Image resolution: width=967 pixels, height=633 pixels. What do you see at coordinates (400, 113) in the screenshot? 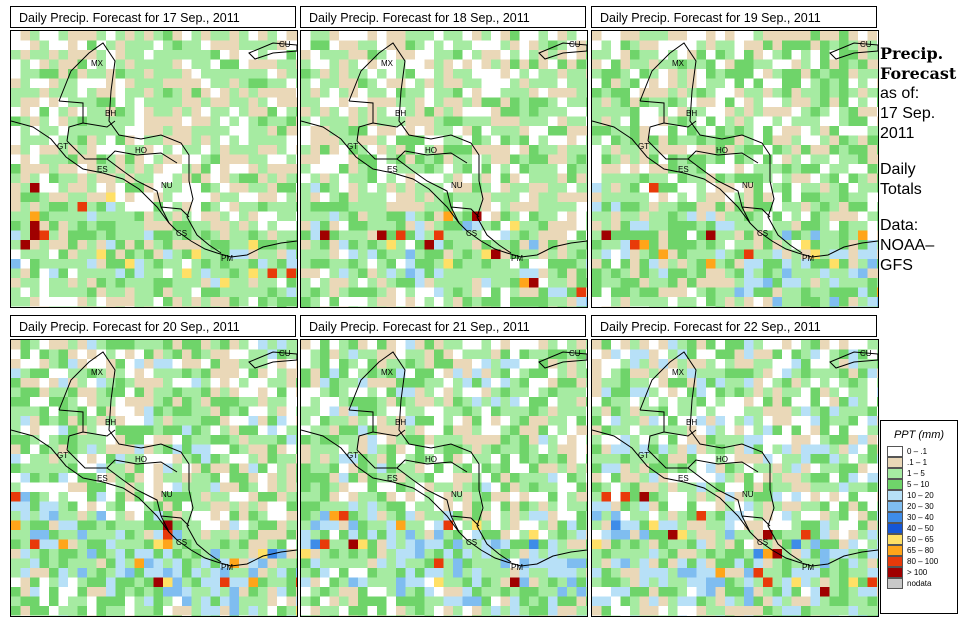
I see `country-label: BH` at bounding box center [400, 113].